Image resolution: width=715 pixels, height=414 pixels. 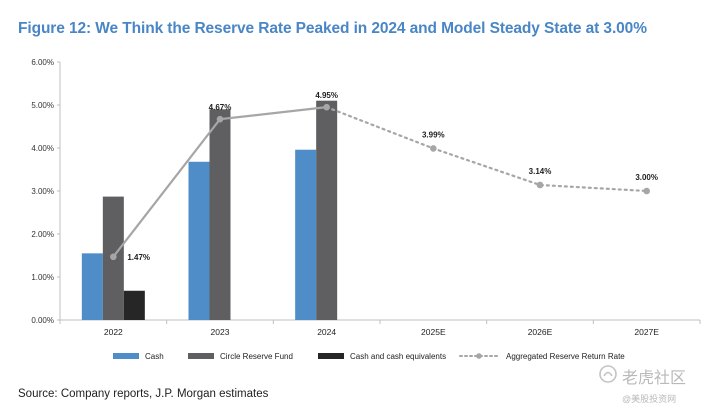 What do you see at coordinates (256, 356) in the screenshot?
I see `legend-label: Circle Reserve Fund` at bounding box center [256, 356].